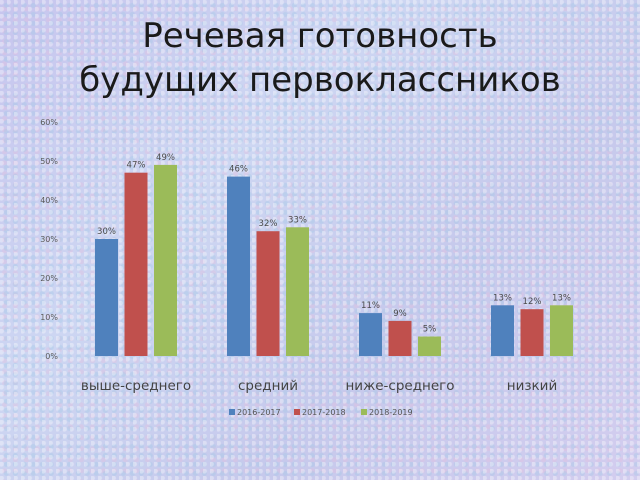 This screenshot has height=480, width=640. I want to click on data-label: 47%, so click(136, 166).